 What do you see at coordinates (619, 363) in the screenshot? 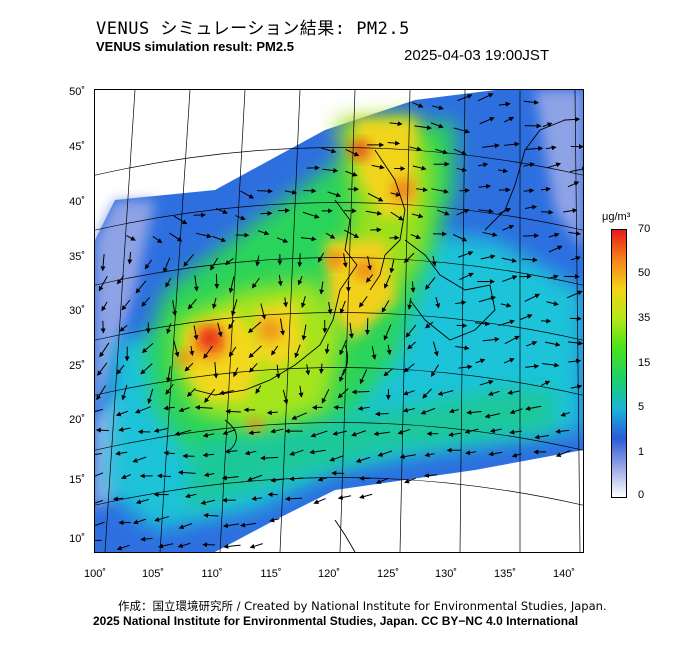
I see `colorbar` at bounding box center [619, 363].